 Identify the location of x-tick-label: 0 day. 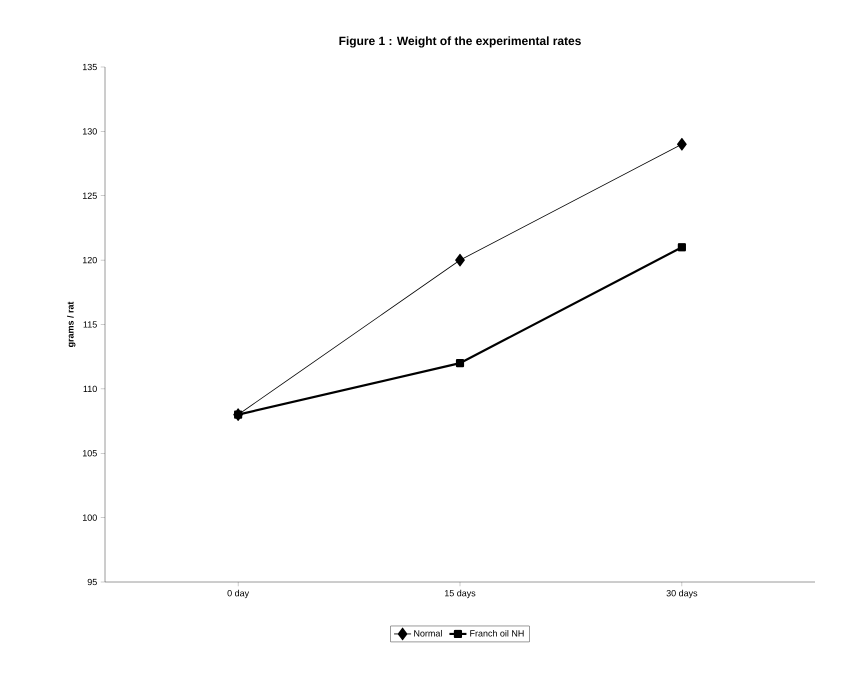
(239, 594).